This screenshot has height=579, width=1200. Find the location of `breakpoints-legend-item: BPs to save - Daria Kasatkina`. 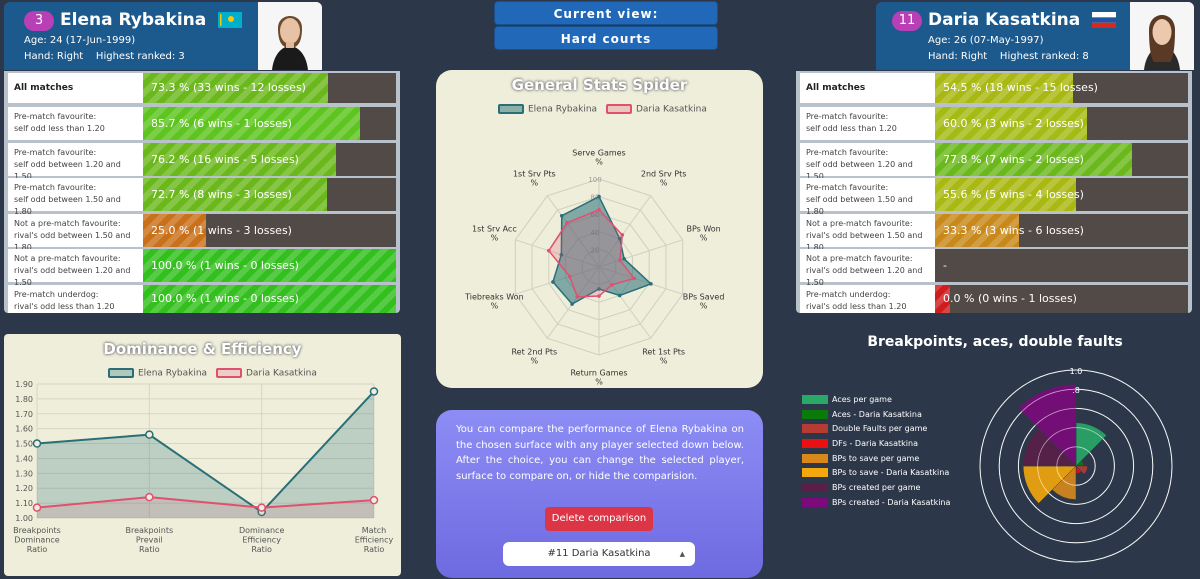

breakpoints-legend-item: BPs to save - Daria Kasatkina is located at coordinates (876, 475).